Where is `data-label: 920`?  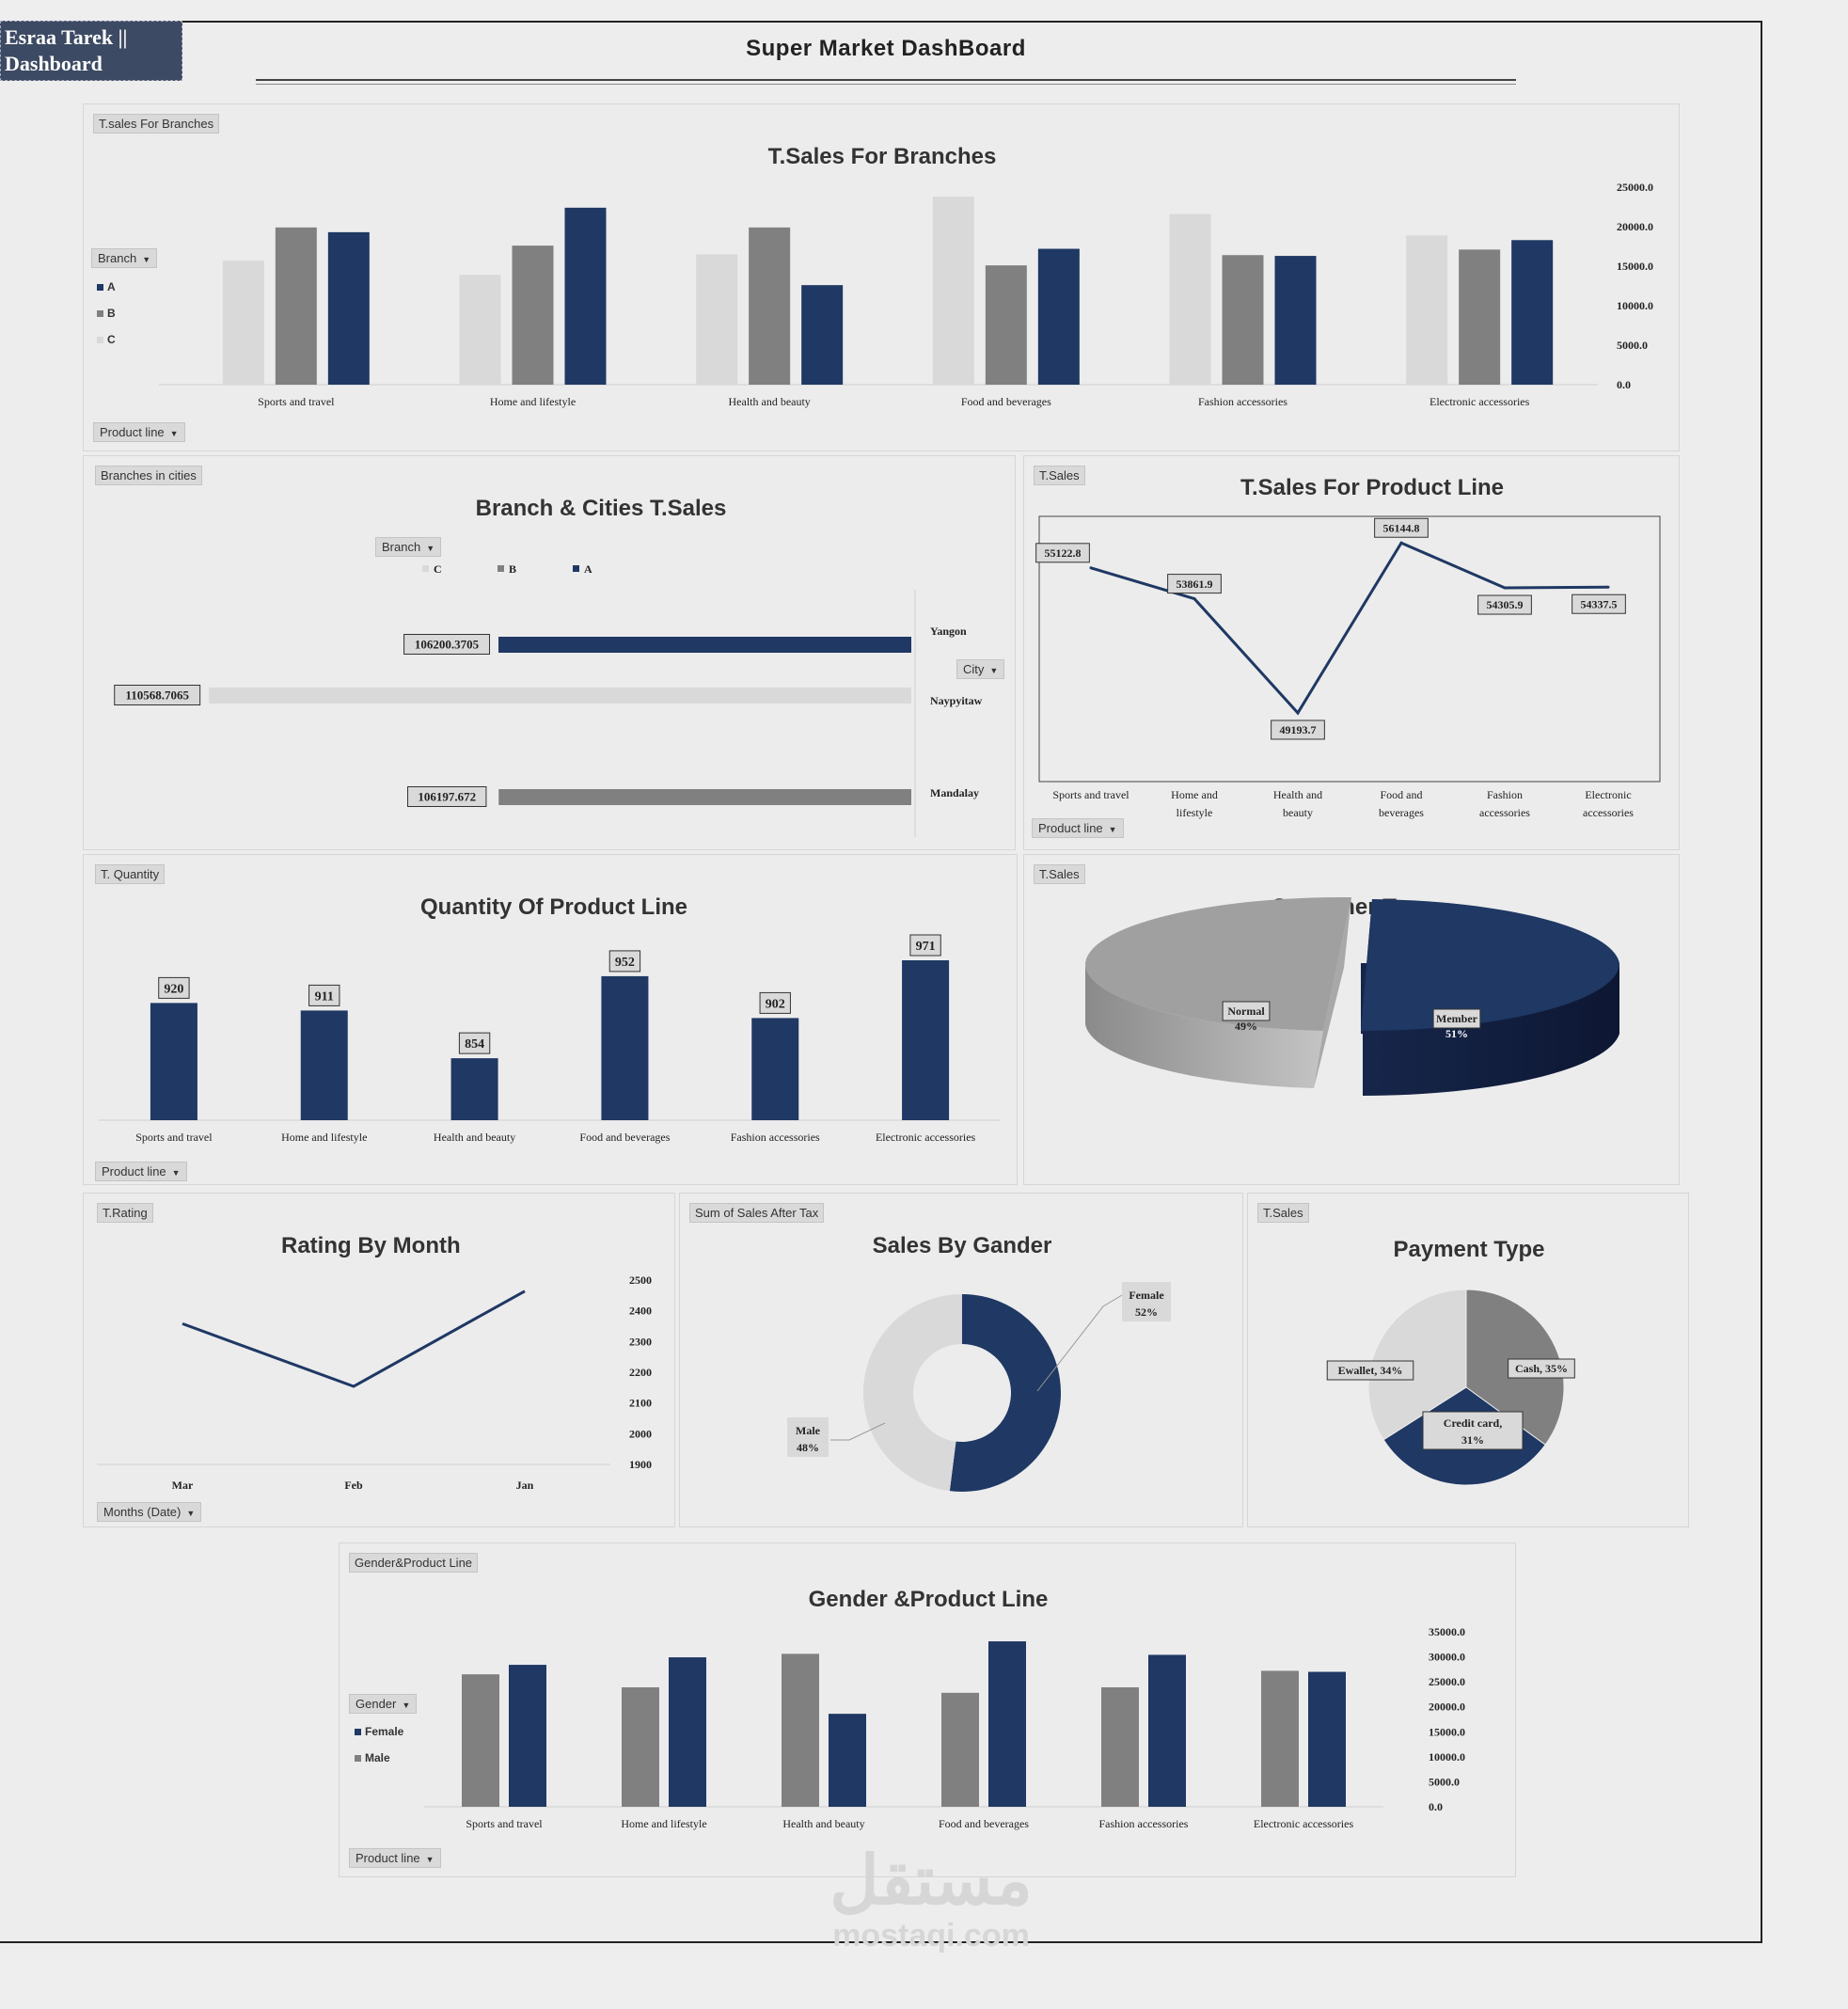
data-label: 920 is located at coordinates (173, 989).